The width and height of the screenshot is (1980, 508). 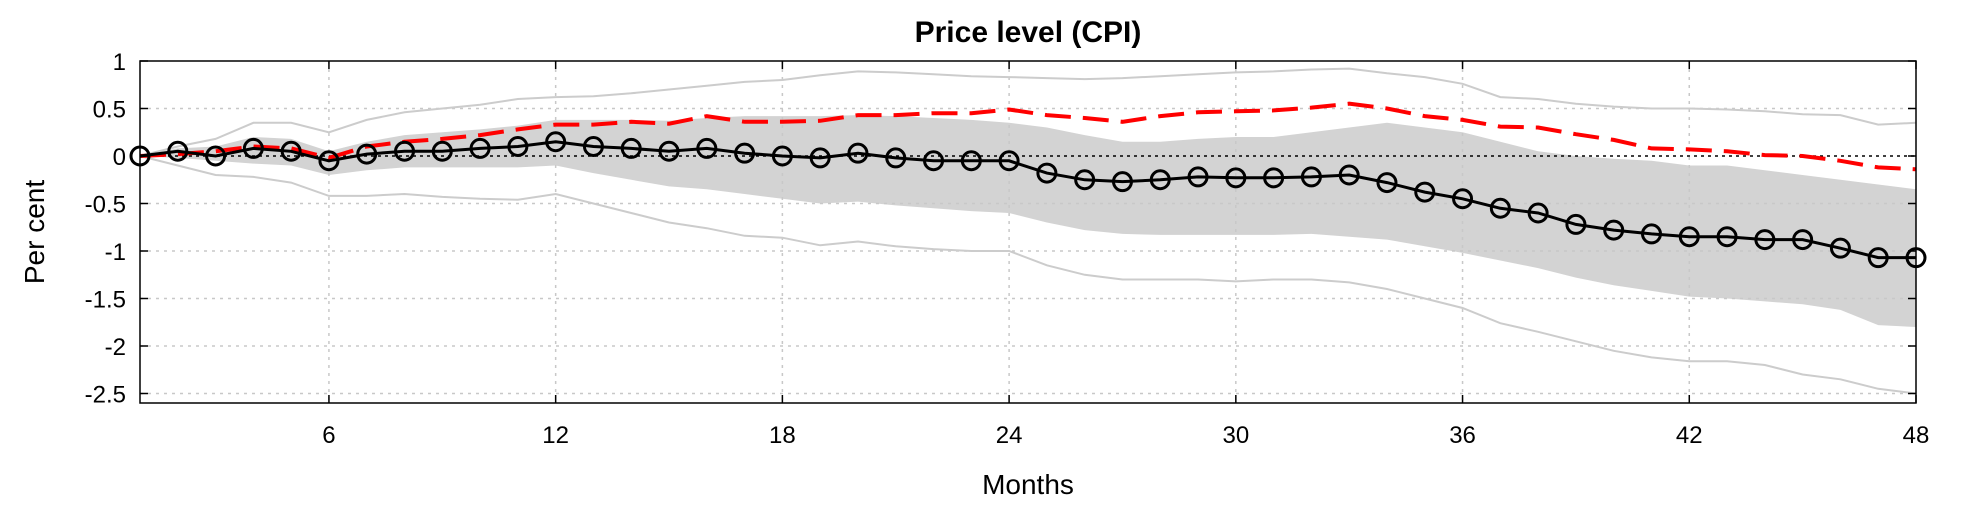 What do you see at coordinates (109, 110) in the screenshot?
I see `y-tick-label: 0.5` at bounding box center [109, 110].